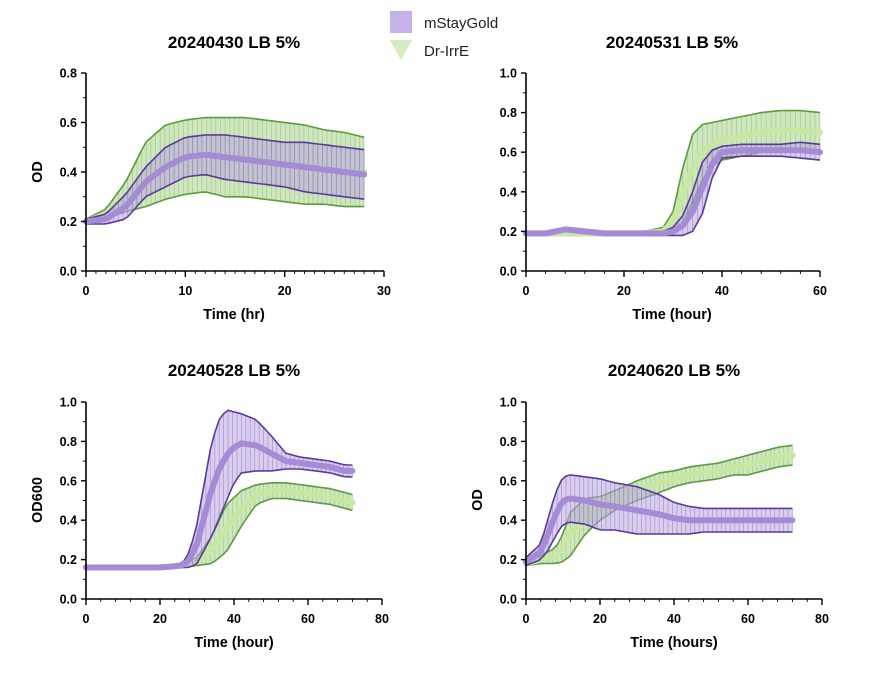  Describe the element at coordinates (672, 315) in the screenshot. I see `x-axis-label: Time (hour)` at that location.